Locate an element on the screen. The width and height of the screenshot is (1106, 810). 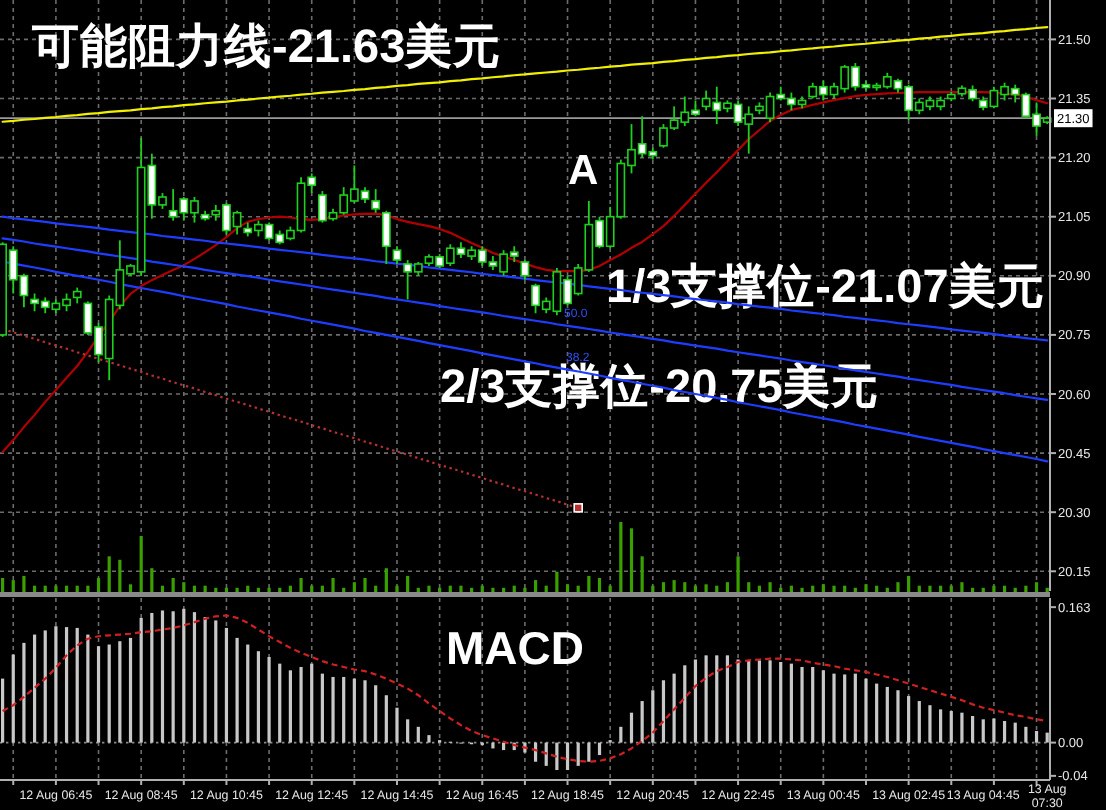
annotation: A is located at coordinates (583, 171).